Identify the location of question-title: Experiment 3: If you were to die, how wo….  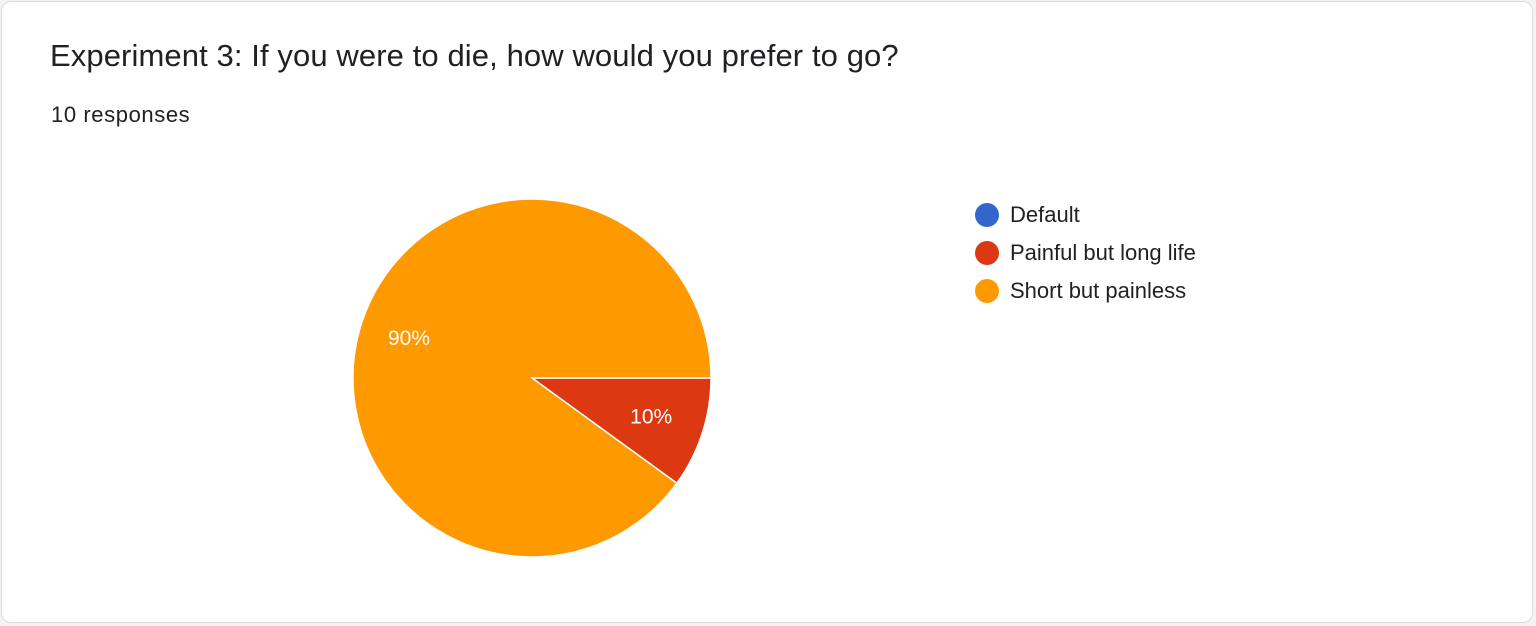
(474, 55).